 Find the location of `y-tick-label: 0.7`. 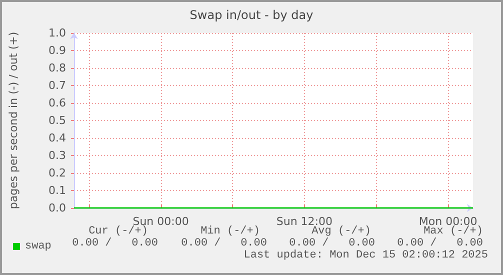

y-tick-label: 0.7 is located at coordinates (57, 85).